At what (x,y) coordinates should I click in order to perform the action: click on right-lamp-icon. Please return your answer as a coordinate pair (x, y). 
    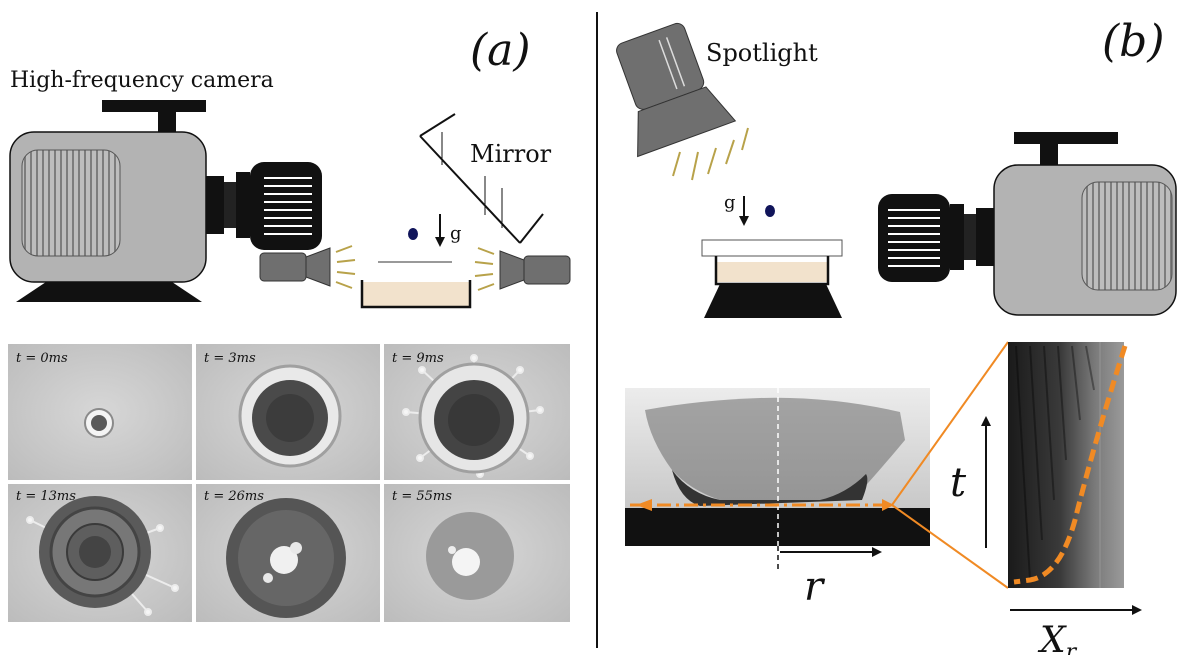
    Looking at the image, I should click on (522, 269).